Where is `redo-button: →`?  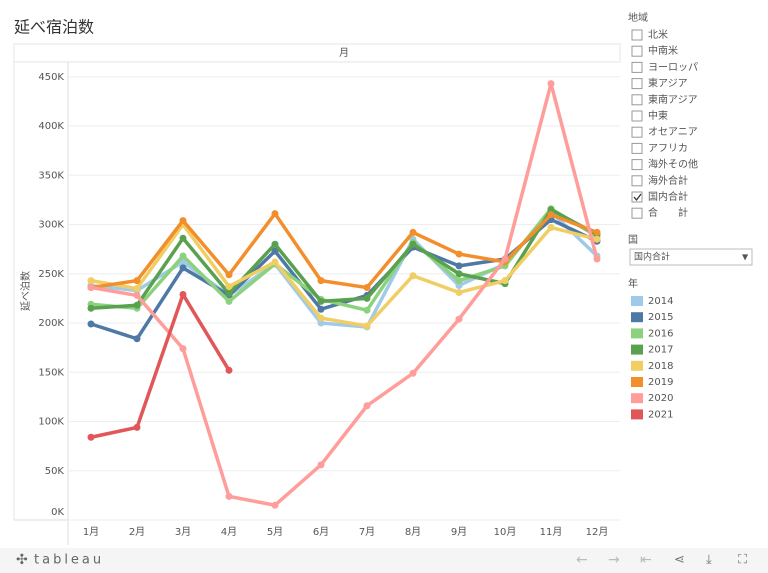
redo-button: → is located at coordinates (614, 560).